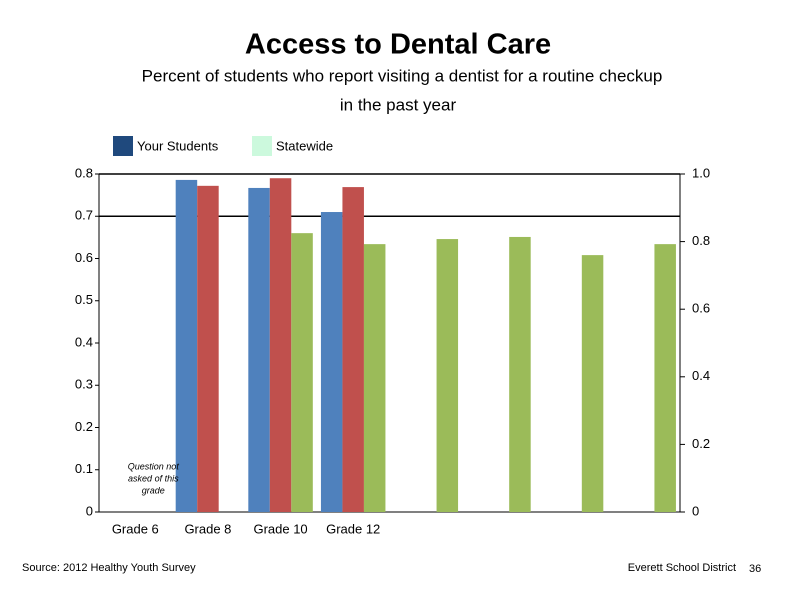  I want to click on x-tick-label: Grade 12, so click(353, 528).